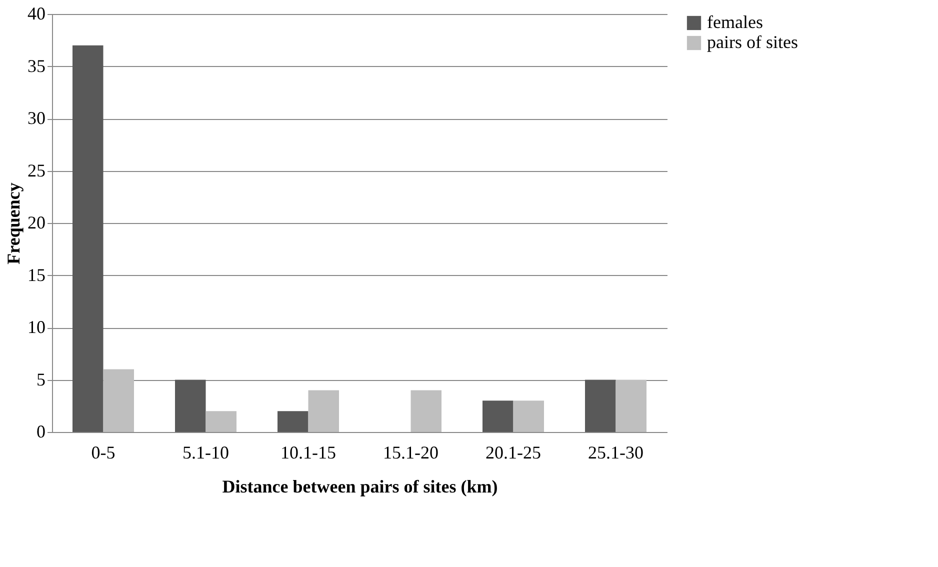 The width and height of the screenshot is (938, 567). I want to click on x-tick-label: 25.1-30, so click(616, 452).